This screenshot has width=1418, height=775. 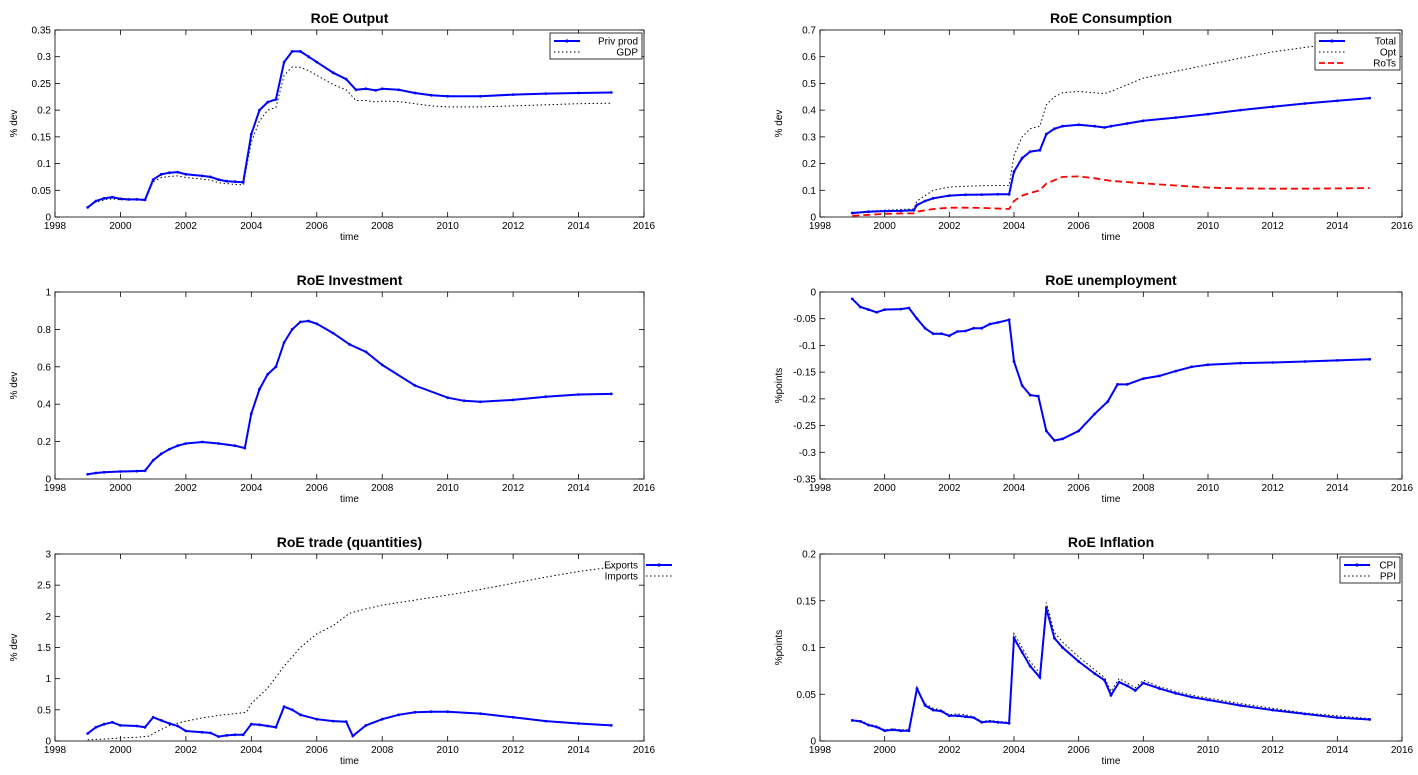 What do you see at coordinates (808, 399) in the screenshot?
I see `y-tick-label: -0.2` at bounding box center [808, 399].